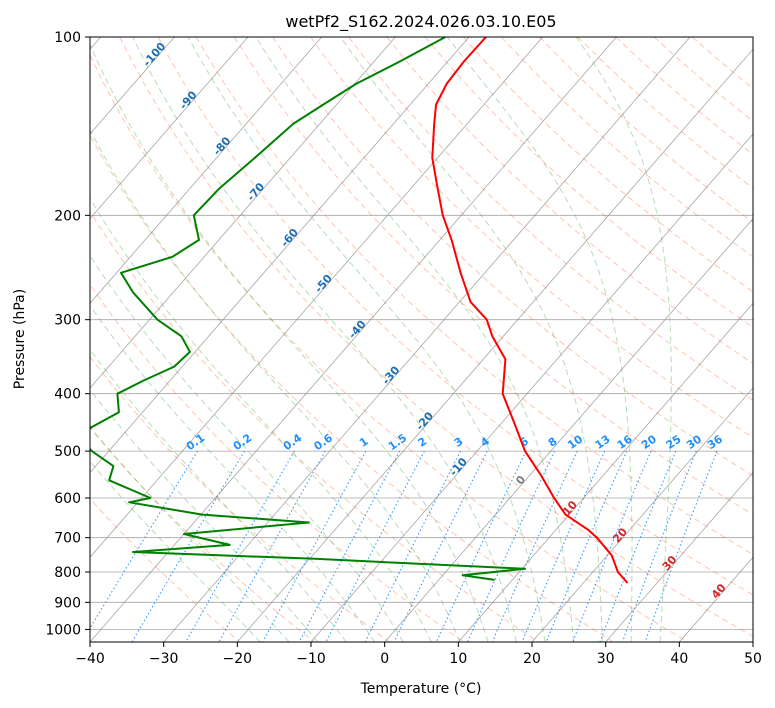 This screenshot has height=708, width=775. I want to click on y-tick-label: 800, so click(67, 573).